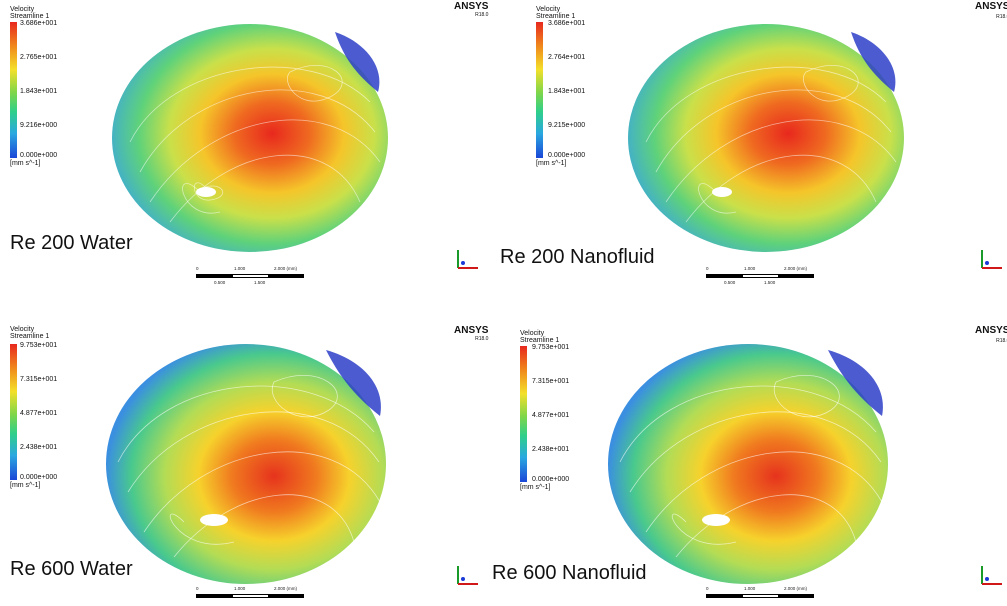 Image resolution: width=1007 pixels, height=606 pixels. What do you see at coordinates (569, 573) in the screenshot?
I see `panel-caption: Re 600 Nanofluid` at bounding box center [569, 573].